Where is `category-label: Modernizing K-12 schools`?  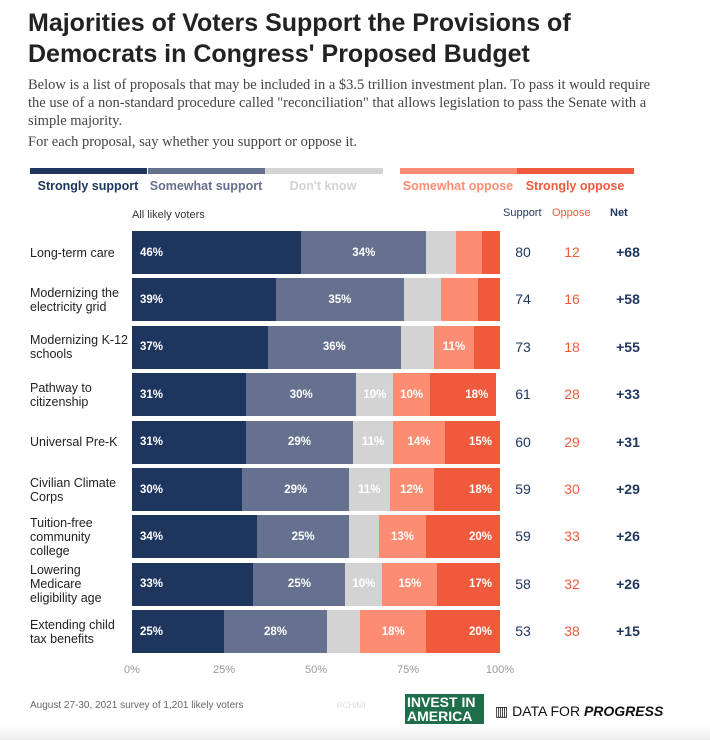 category-label: Modernizing K-12 schools is located at coordinates (79, 347).